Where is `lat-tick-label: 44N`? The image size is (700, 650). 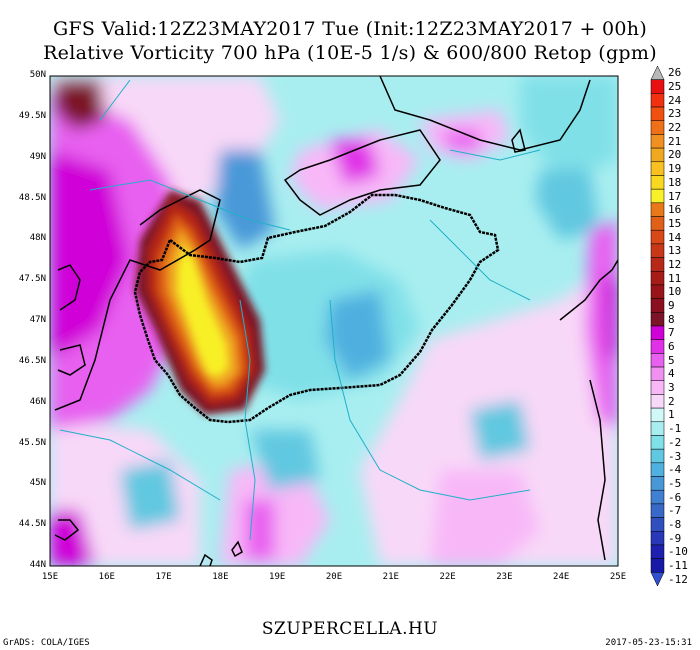
lat-tick-label: 44N is located at coordinates (37, 565).